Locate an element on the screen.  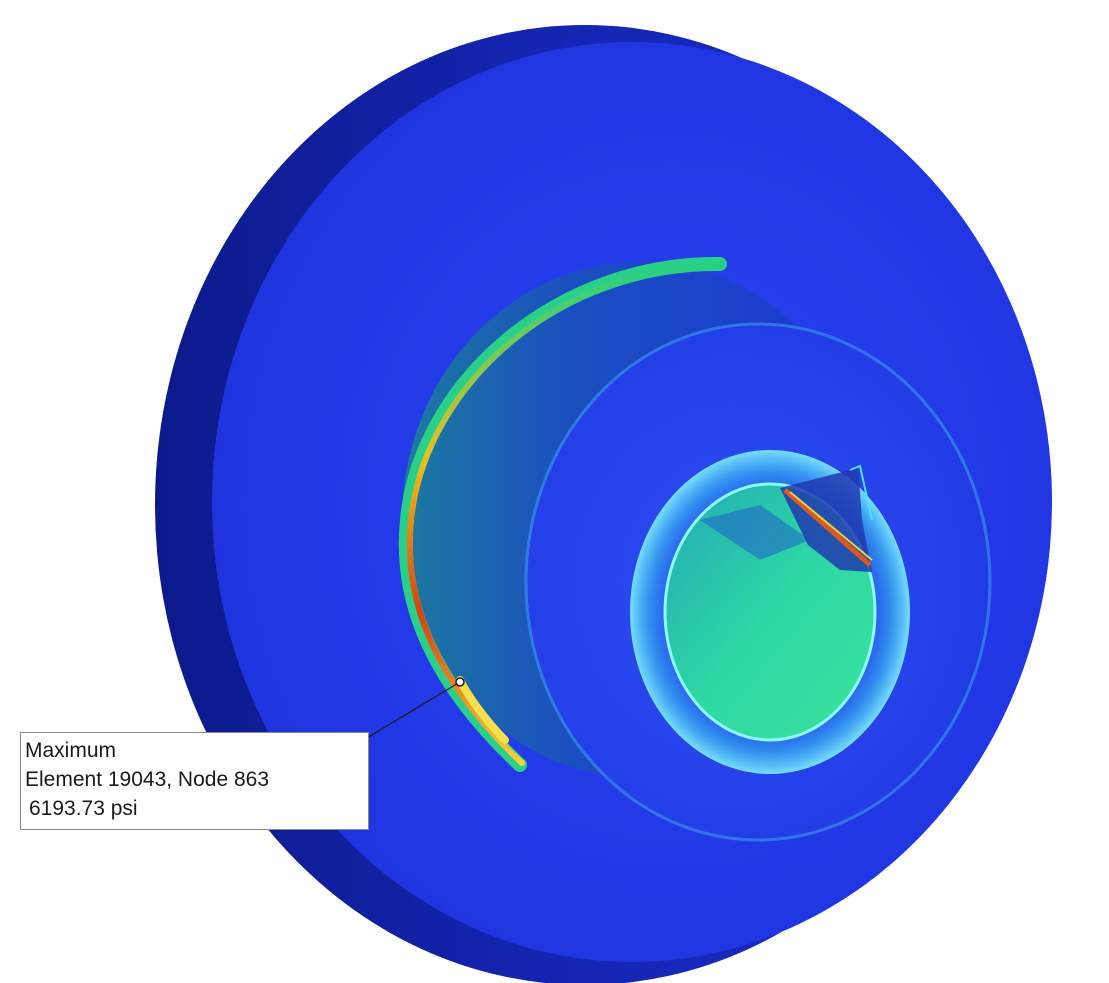
probe-location: Element 19043, Node 863 is located at coordinates (147, 779).